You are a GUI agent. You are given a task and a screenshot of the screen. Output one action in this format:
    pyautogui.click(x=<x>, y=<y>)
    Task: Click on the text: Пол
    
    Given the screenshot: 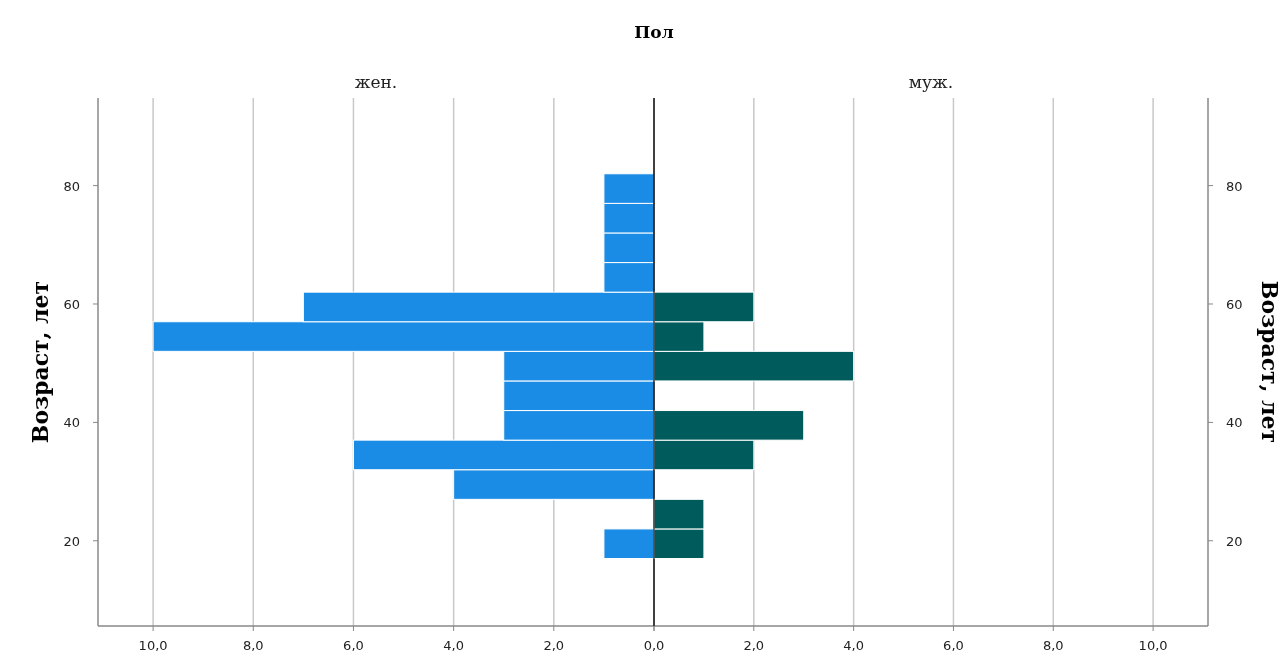 What is the action you would take?
    pyautogui.click(x=654, y=32)
    